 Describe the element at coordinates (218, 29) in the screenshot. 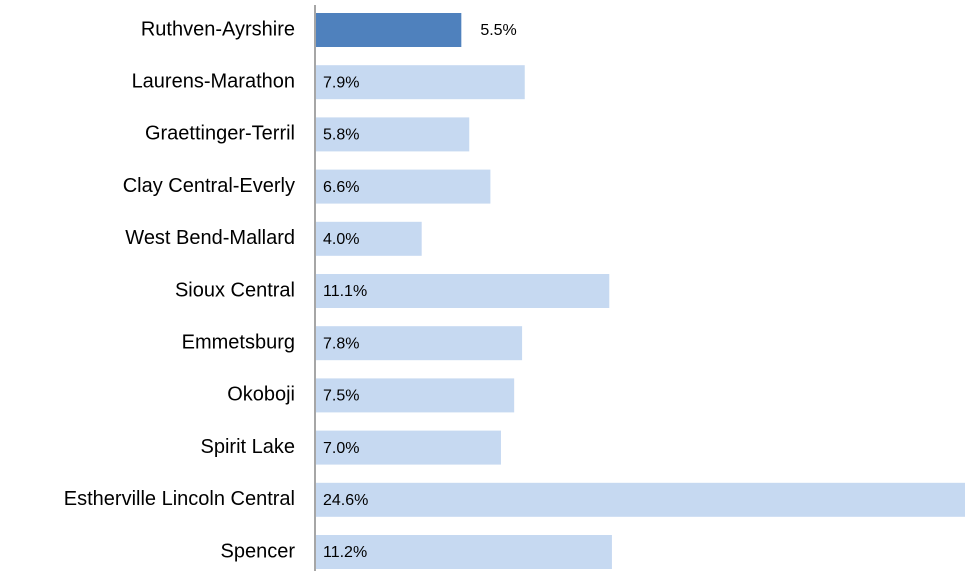

I see `category-label: Ruthven-Ayrshire` at that location.